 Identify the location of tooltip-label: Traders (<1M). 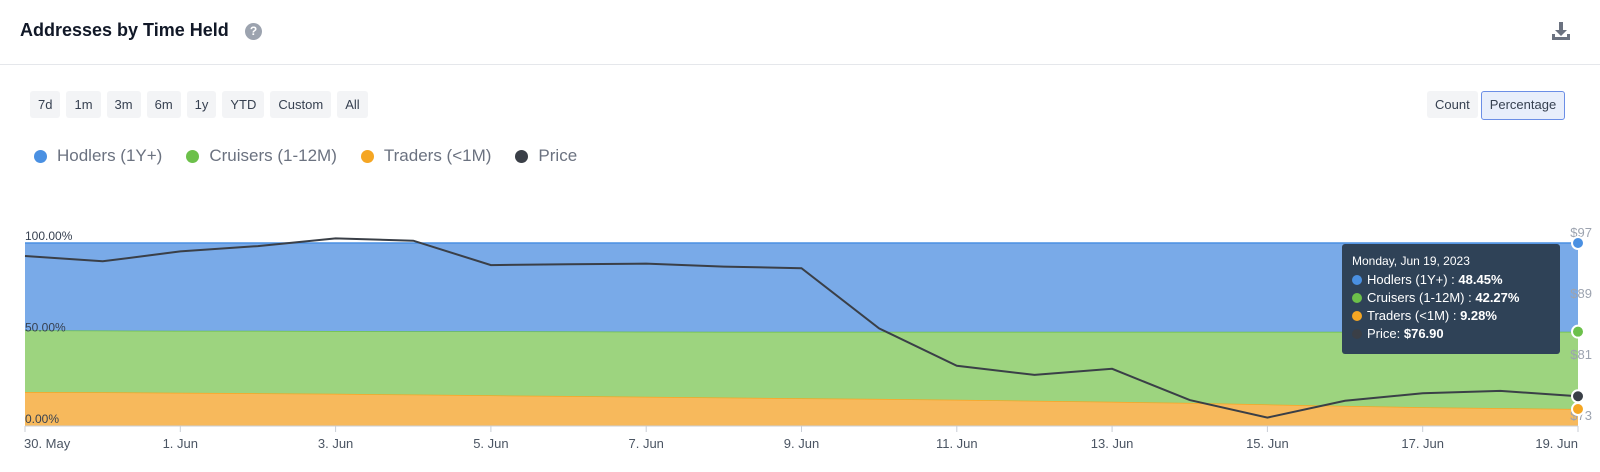
(1408, 315).